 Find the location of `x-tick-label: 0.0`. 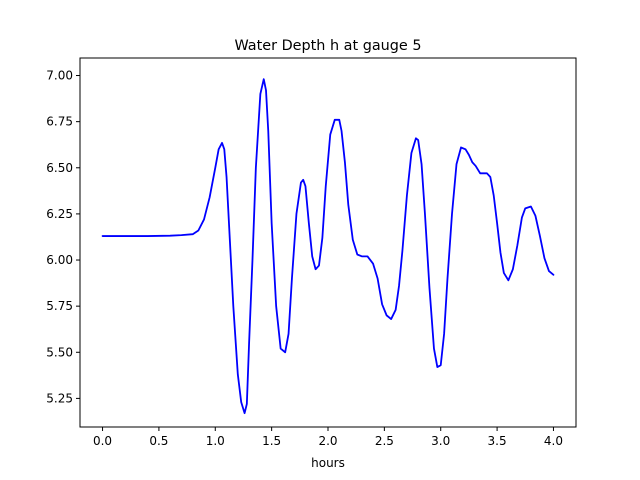

x-tick-label: 0.0 is located at coordinates (102, 441).